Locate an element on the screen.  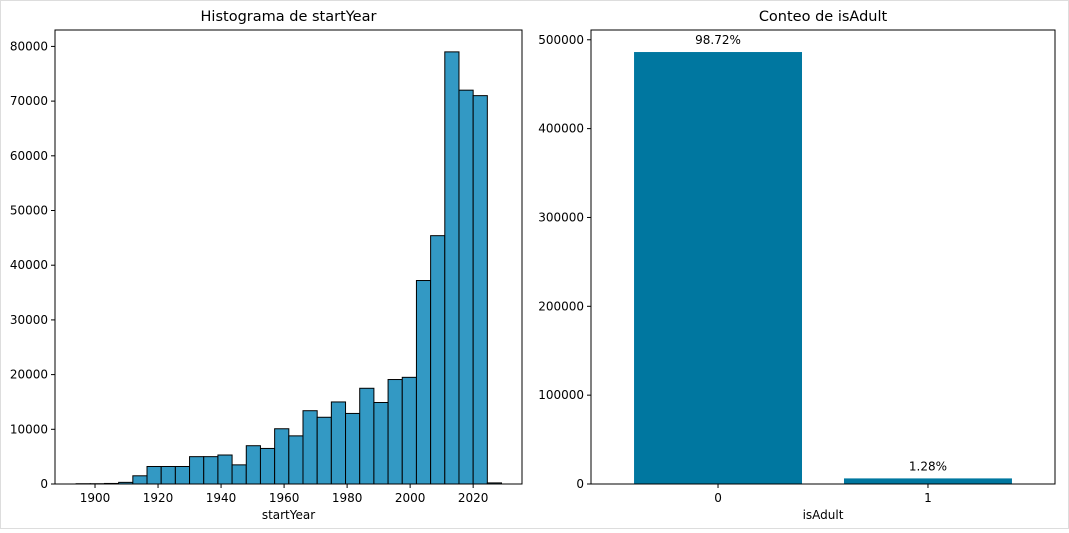
y-tick-label: 50000 is located at coordinates (29, 211).